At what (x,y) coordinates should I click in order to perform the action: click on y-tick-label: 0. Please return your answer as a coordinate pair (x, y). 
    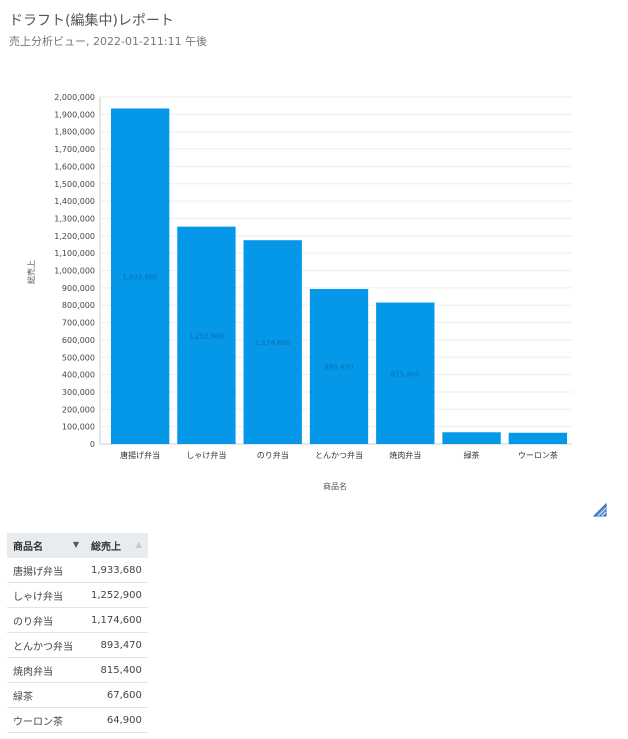
    Looking at the image, I should click on (92, 444).